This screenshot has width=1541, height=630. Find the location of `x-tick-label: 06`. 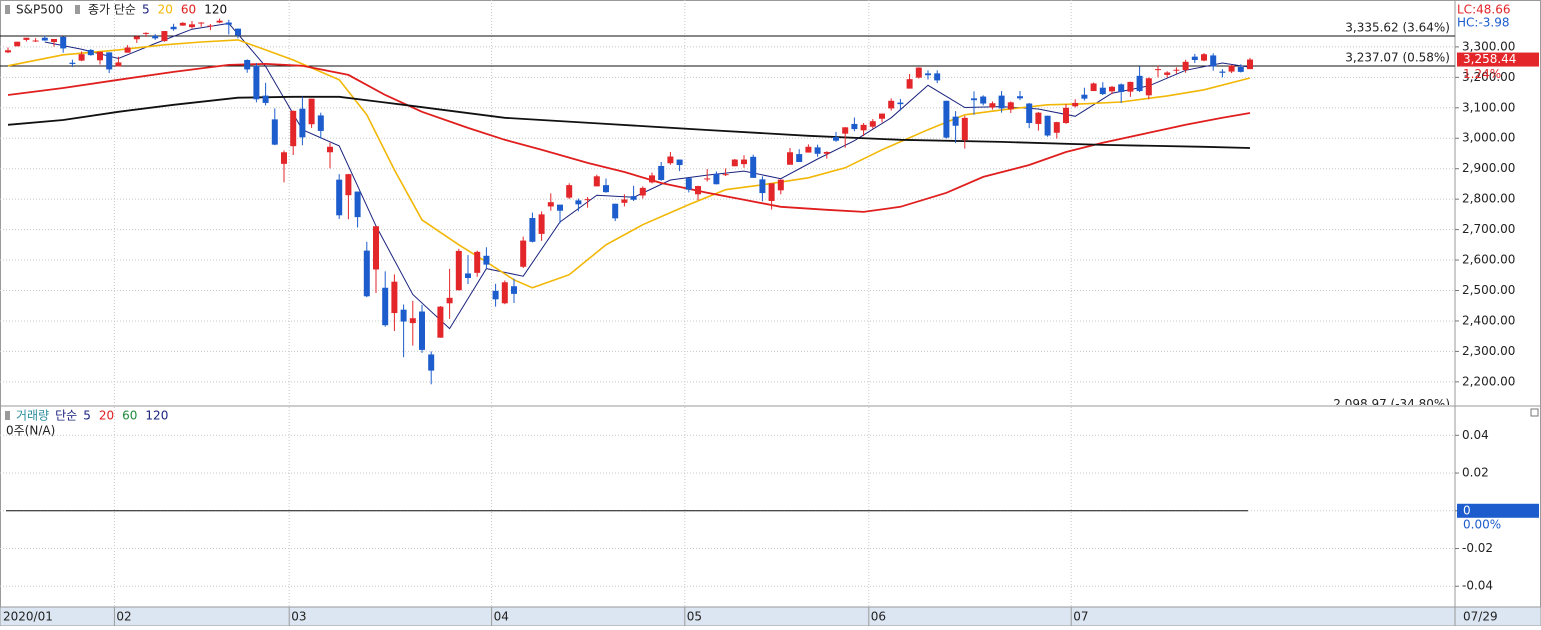

x-tick-label: 06 is located at coordinates (878, 617).